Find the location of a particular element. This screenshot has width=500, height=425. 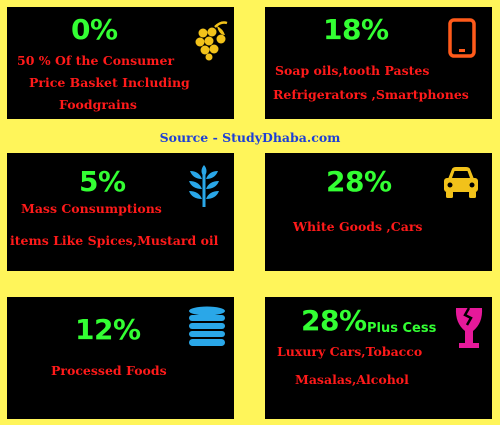

tax-description-line: Mass Consumptions is located at coordinates (91, 208).